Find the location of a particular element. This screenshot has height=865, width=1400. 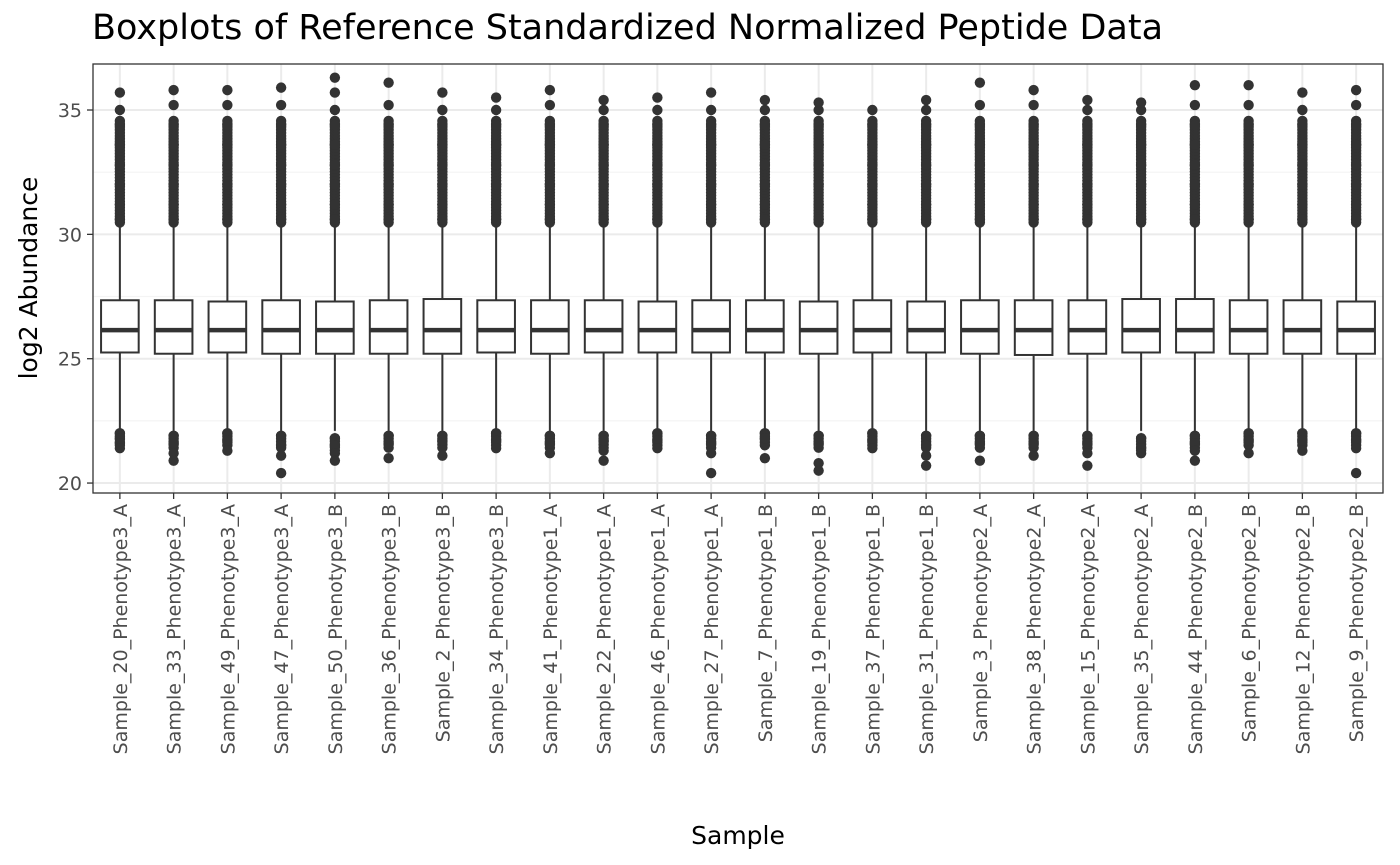

x-tick-label: Sample_50_Phenotype3_B is located at coordinates (336, 629).